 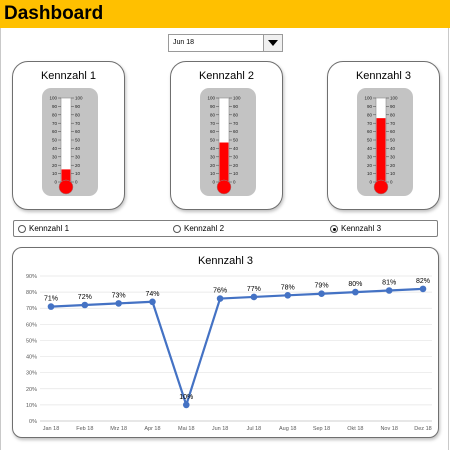 What do you see at coordinates (381, 187) in the screenshot?
I see `thermometer-bulb` at bounding box center [381, 187].